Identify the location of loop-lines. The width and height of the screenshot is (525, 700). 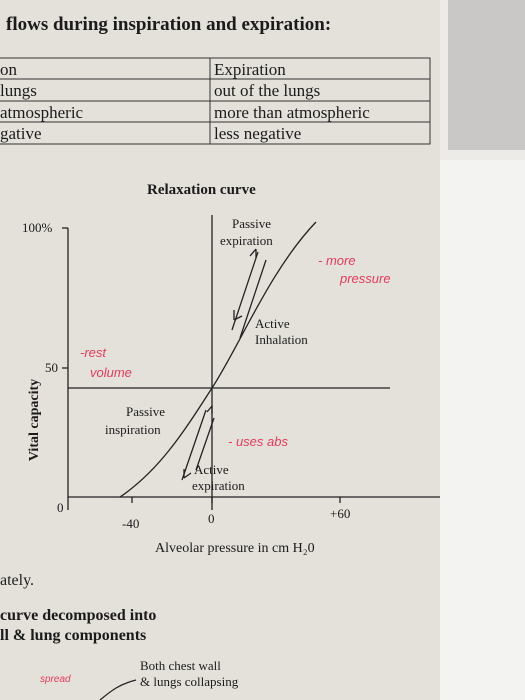
(224, 366).